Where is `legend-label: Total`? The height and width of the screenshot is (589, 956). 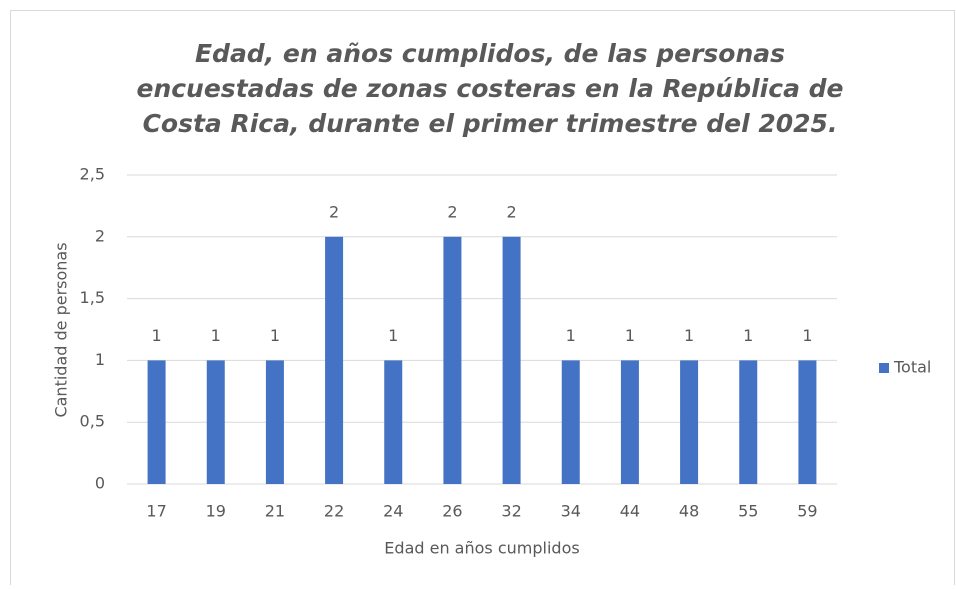 legend-label: Total is located at coordinates (912, 367).